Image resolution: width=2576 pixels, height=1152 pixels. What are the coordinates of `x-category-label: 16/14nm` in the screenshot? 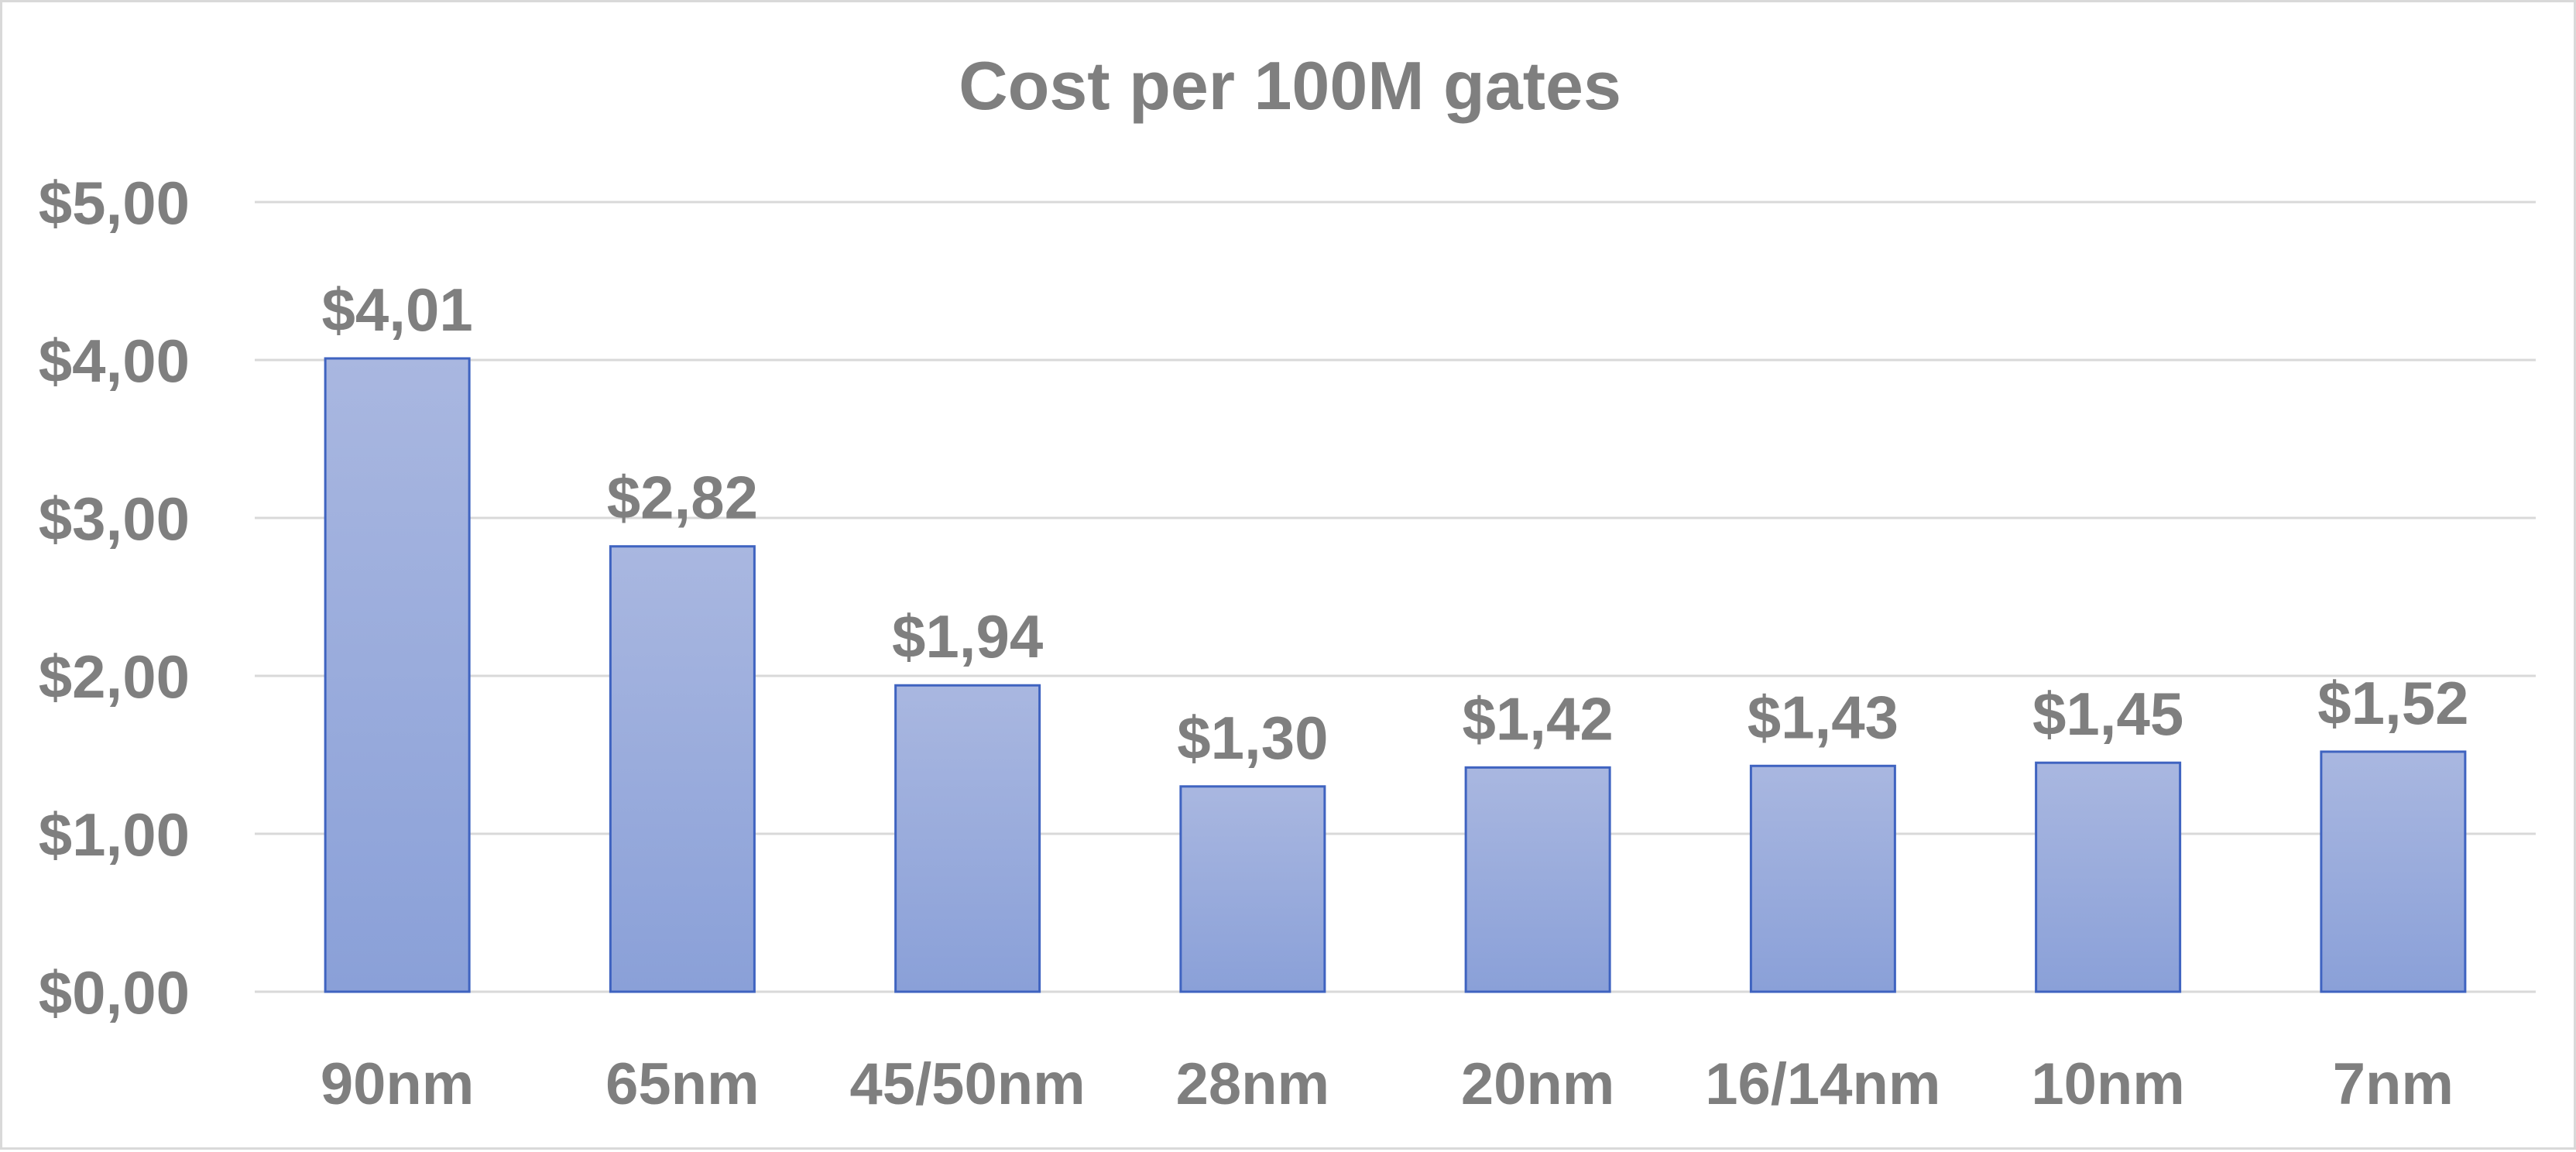 It's located at (1822, 1084).